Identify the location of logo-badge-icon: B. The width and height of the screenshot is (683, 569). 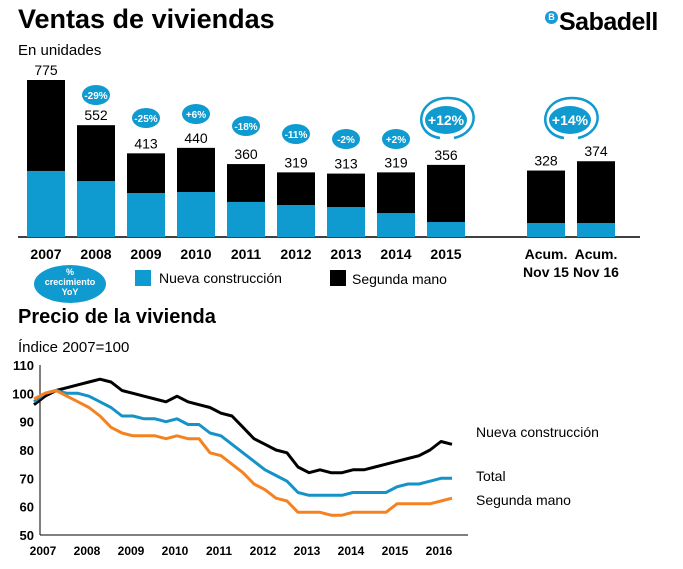
(551, 17).